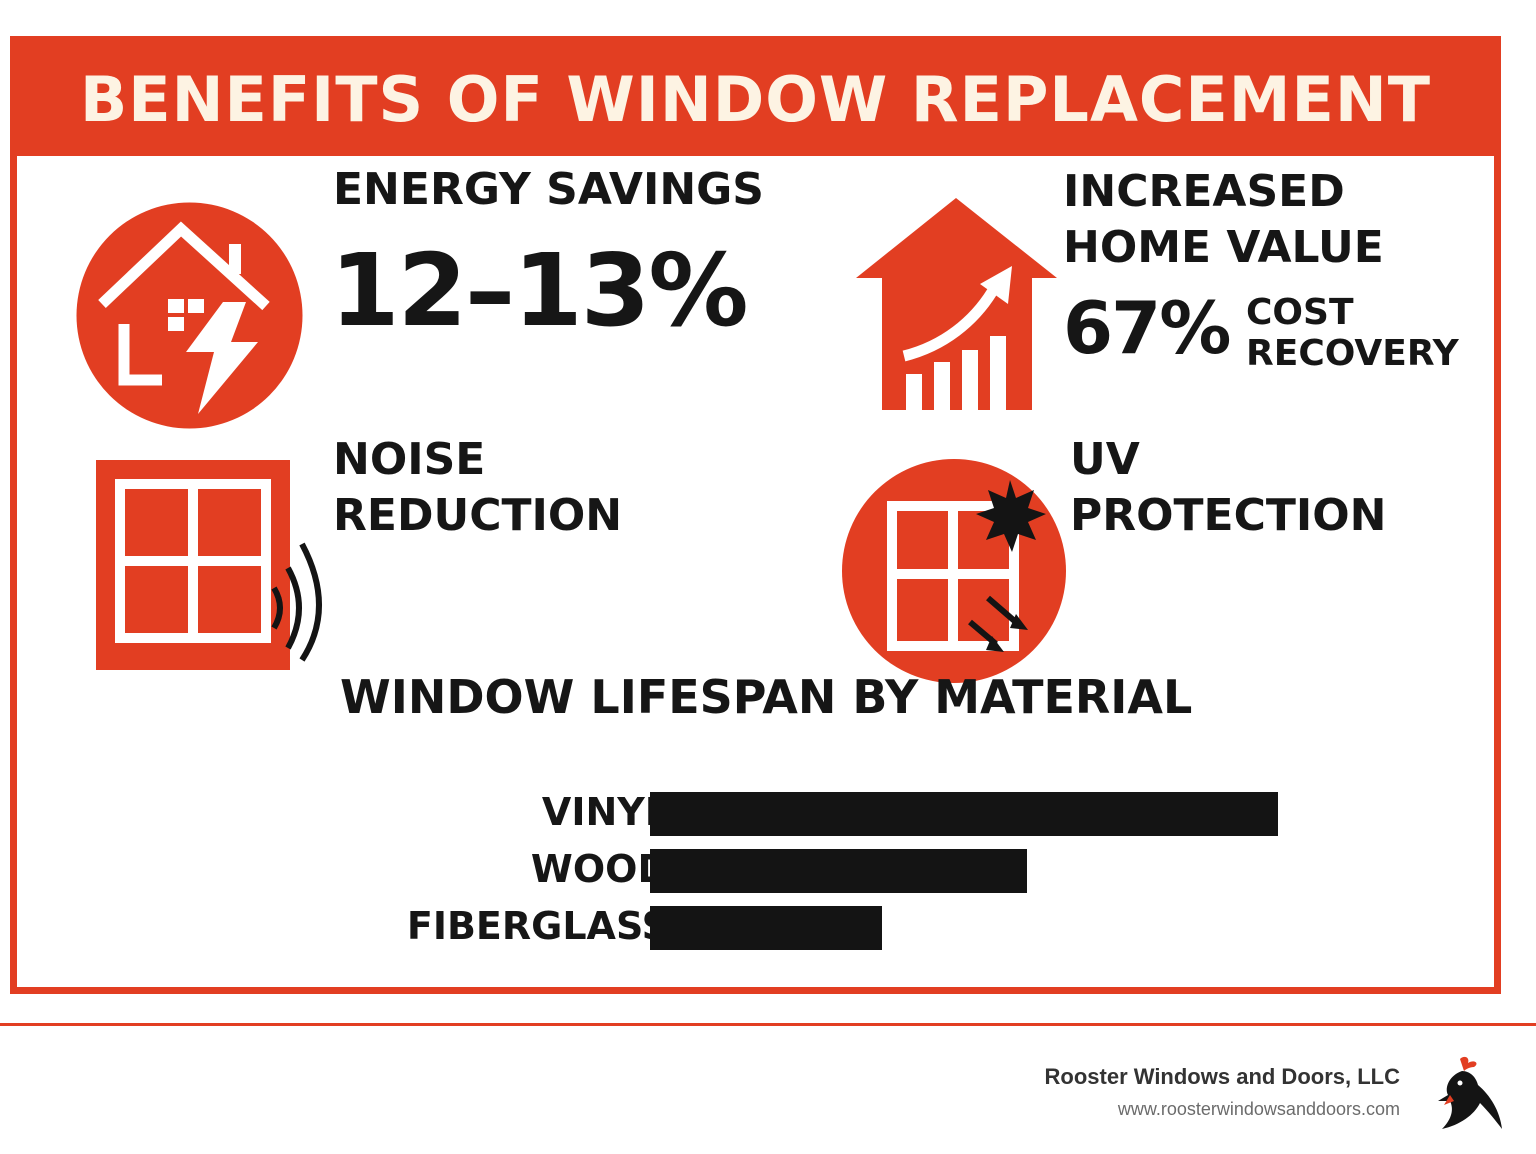  Describe the element at coordinates (1470, 1092) in the screenshot. I see `rooster-logo-icon` at that location.